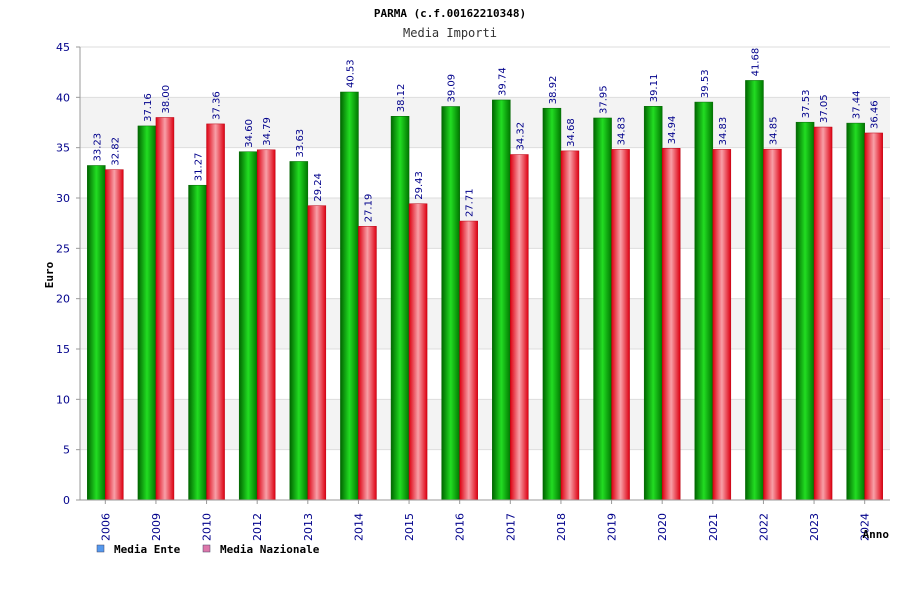  What do you see at coordinates (502, 81) in the screenshot?
I see `value-label-media-ente-2017: 39.74` at bounding box center [502, 81].